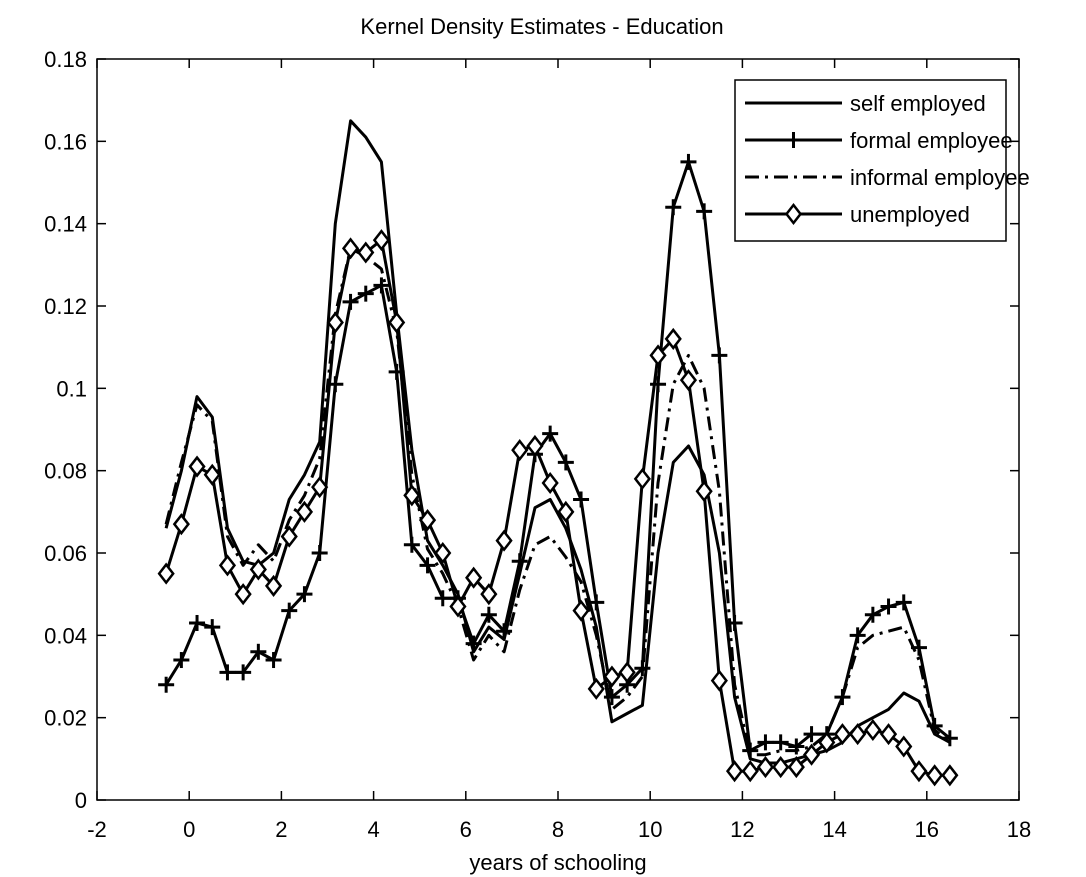 Image resolution: width=1086 pixels, height=877 pixels. I want to click on y-tick-label: 0.12, so click(65, 306).